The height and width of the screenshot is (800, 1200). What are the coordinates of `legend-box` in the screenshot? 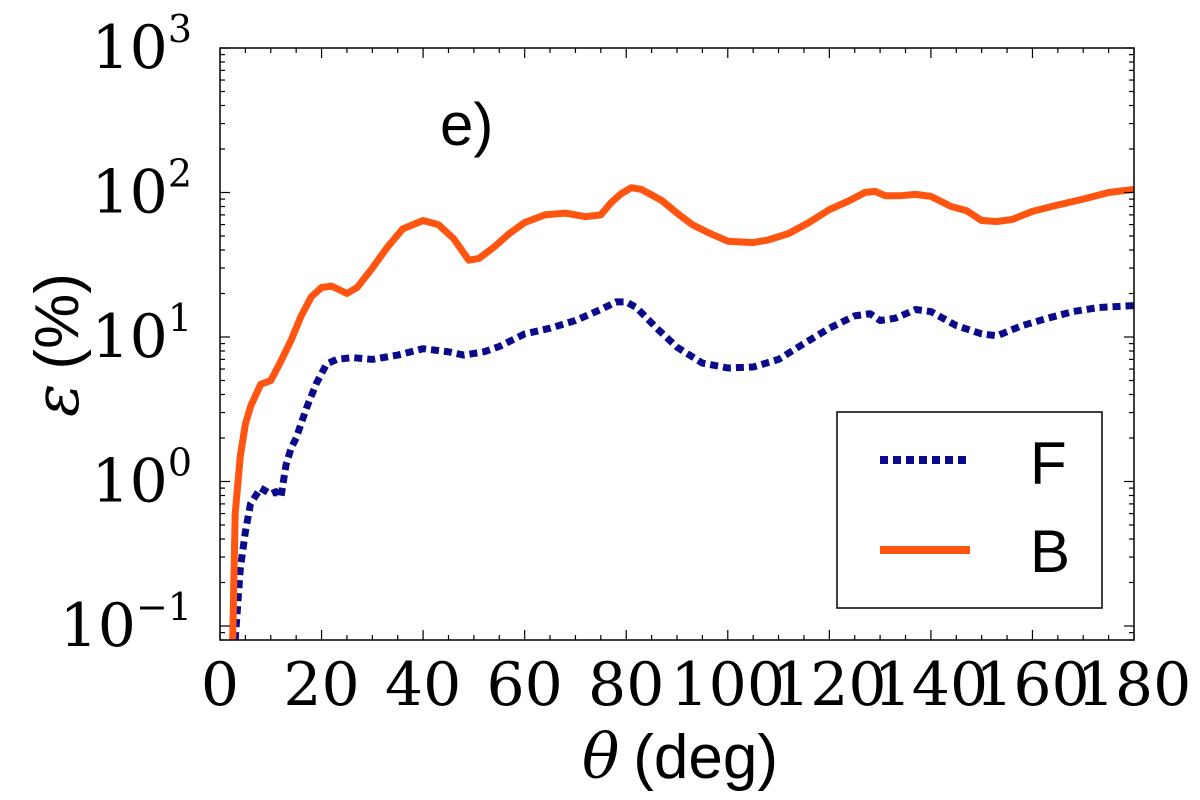 It's located at (969, 510).